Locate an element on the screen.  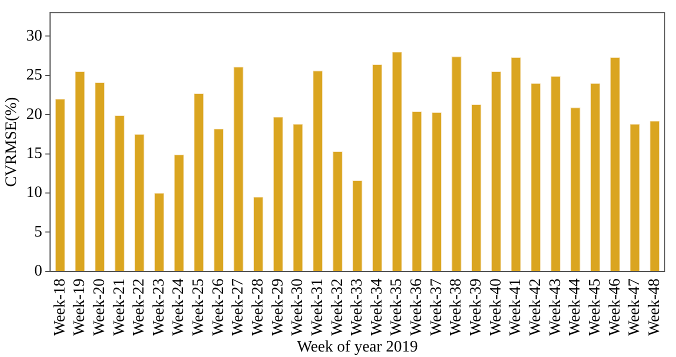
y-tick-label: 25 is located at coordinates (34, 75).